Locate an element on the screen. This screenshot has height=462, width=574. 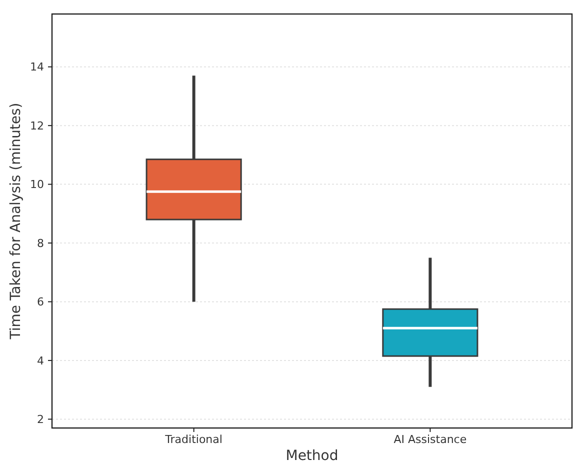
y-axis-title: Time Taken for Analysis (minutes) is located at coordinates (16, 221).